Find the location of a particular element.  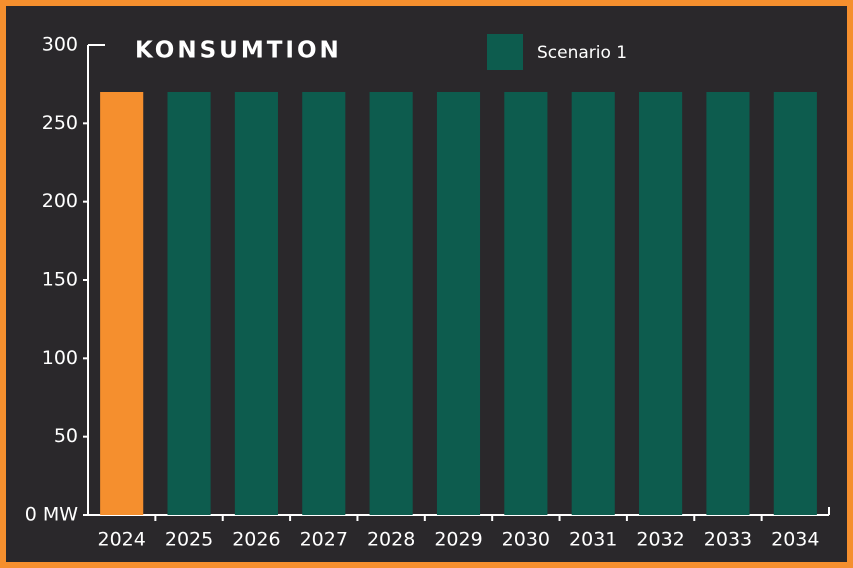

x-tick-label: 2027 is located at coordinates (324, 540).